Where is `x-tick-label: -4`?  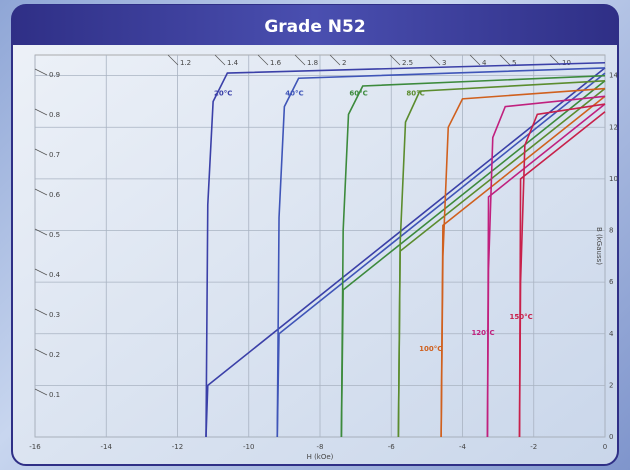 x-tick-label: -4 is located at coordinates (463, 447).